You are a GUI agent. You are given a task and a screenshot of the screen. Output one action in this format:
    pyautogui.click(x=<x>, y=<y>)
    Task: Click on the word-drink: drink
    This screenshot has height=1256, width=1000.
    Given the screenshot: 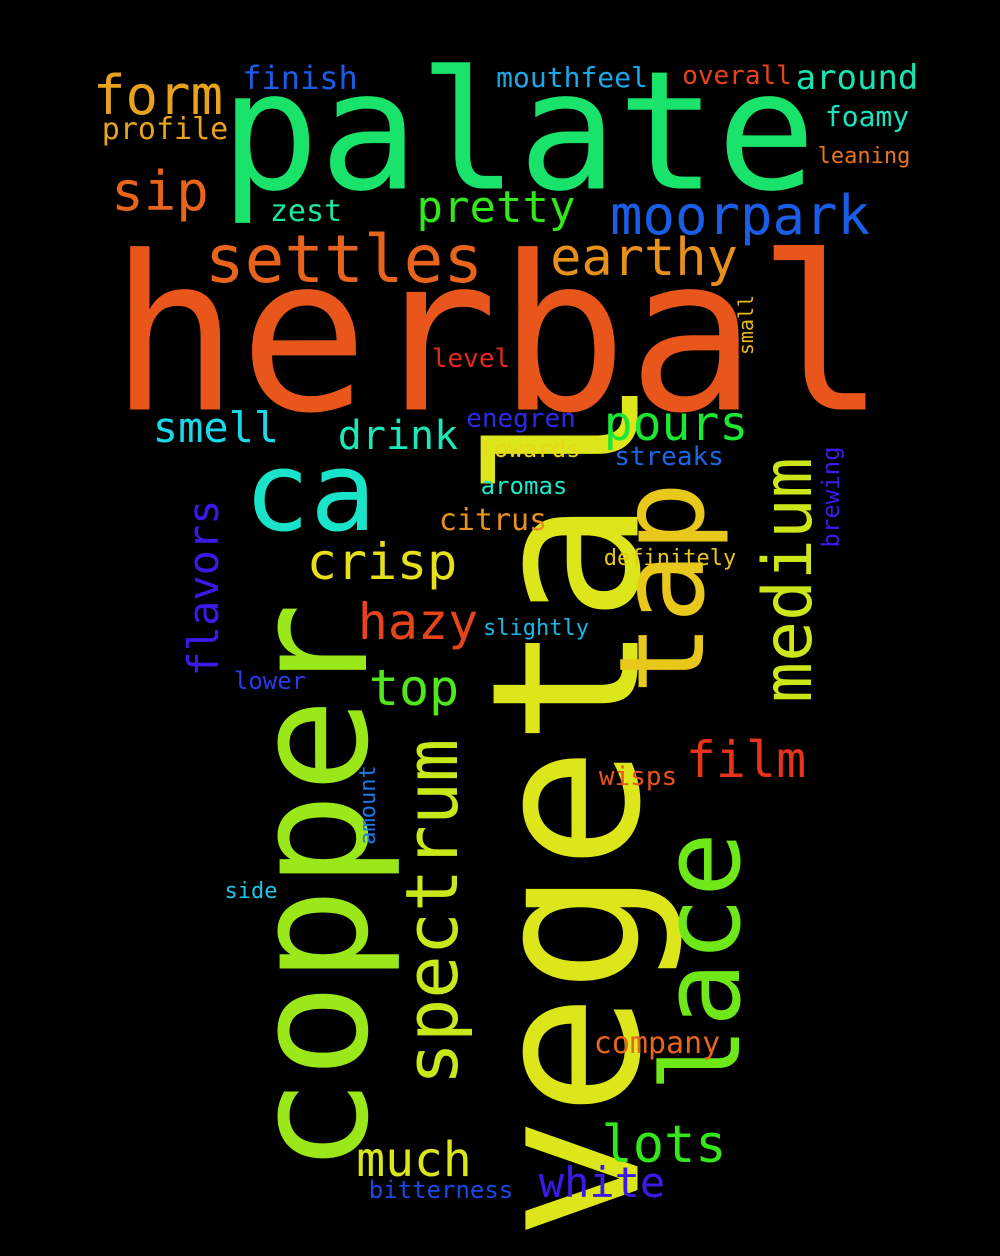 What is the action you would take?
    pyautogui.click(x=398, y=436)
    